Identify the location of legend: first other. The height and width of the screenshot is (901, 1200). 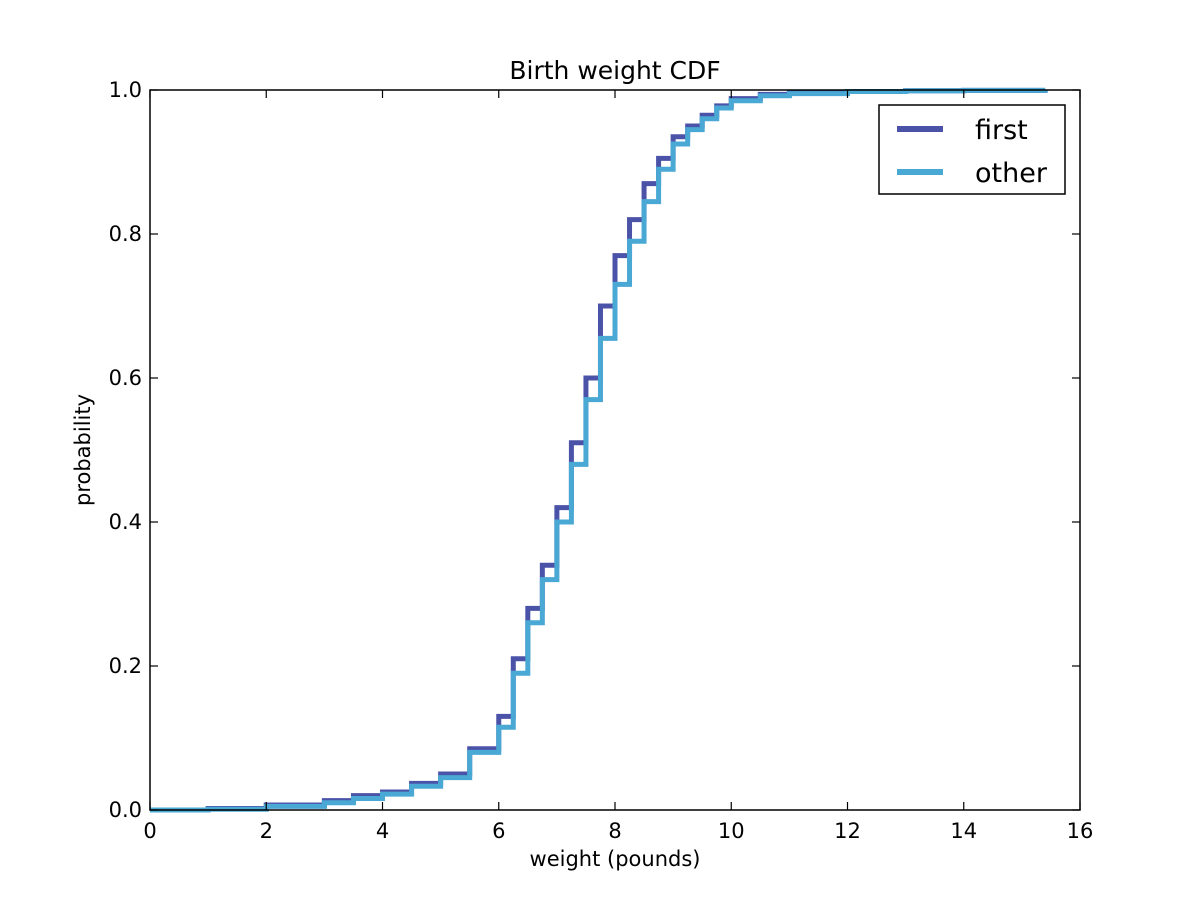
(972, 149).